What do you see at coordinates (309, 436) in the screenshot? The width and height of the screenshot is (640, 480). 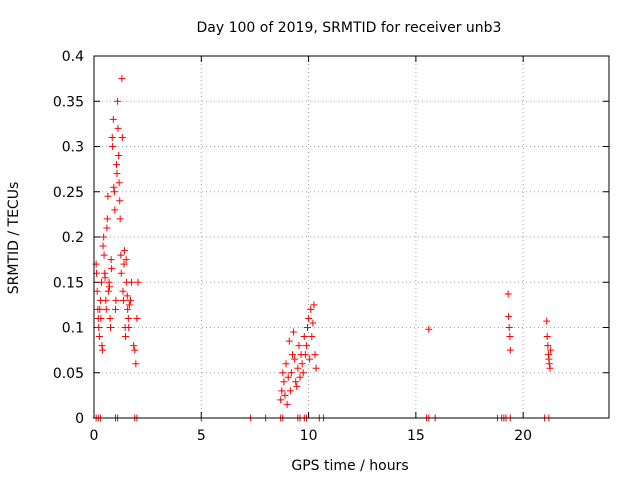 I see `x-tick-label: 10` at bounding box center [309, 436].